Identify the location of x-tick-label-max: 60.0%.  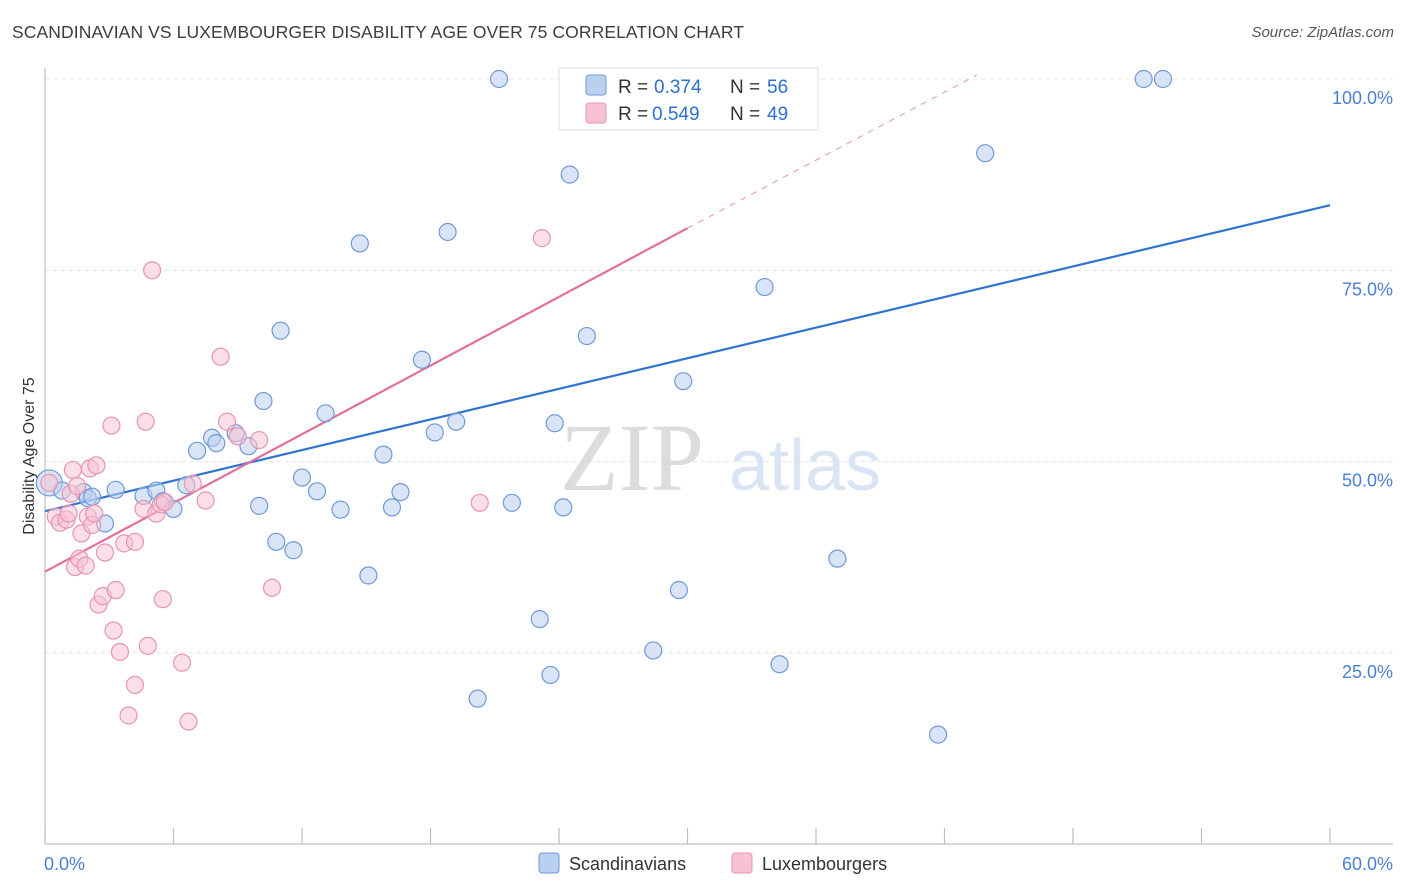
(1367, 864).